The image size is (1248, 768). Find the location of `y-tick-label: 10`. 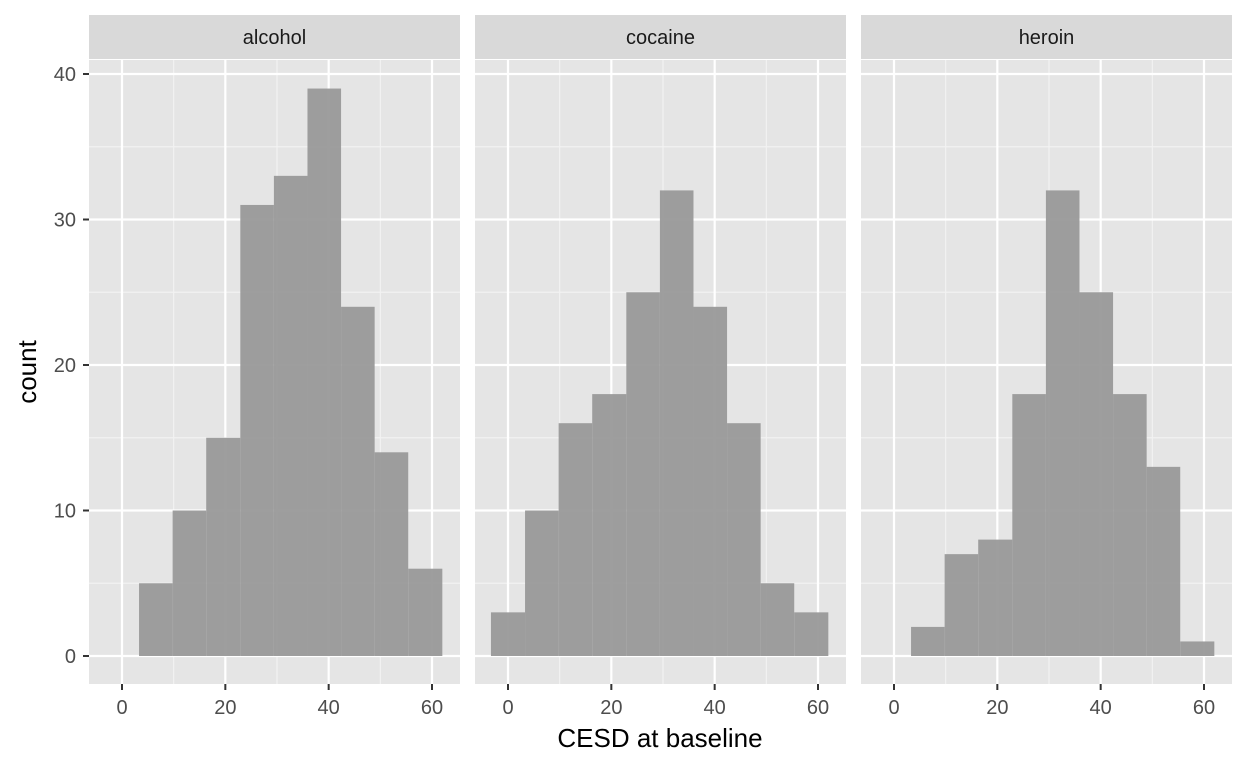

y-tick-label: 10 is located at coordinates (65, 512).